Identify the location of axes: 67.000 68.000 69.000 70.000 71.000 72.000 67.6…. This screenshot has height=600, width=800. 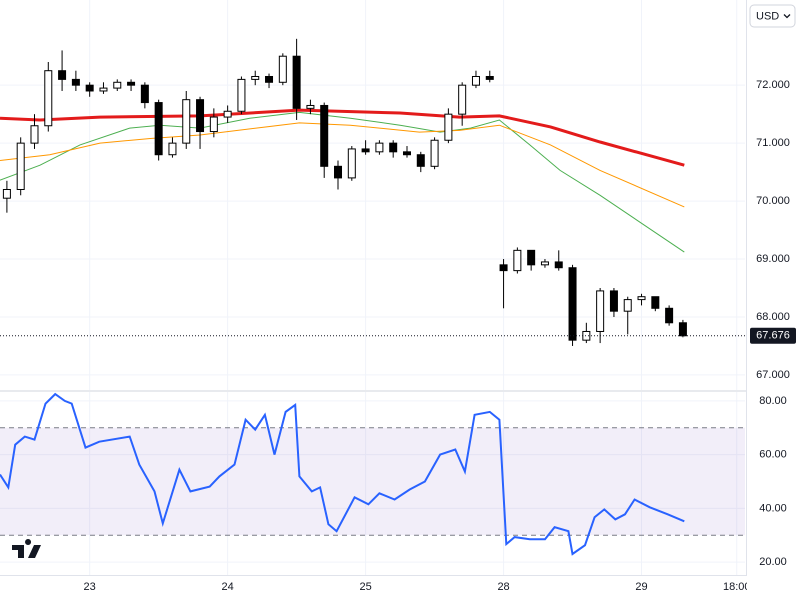
(773, 323).